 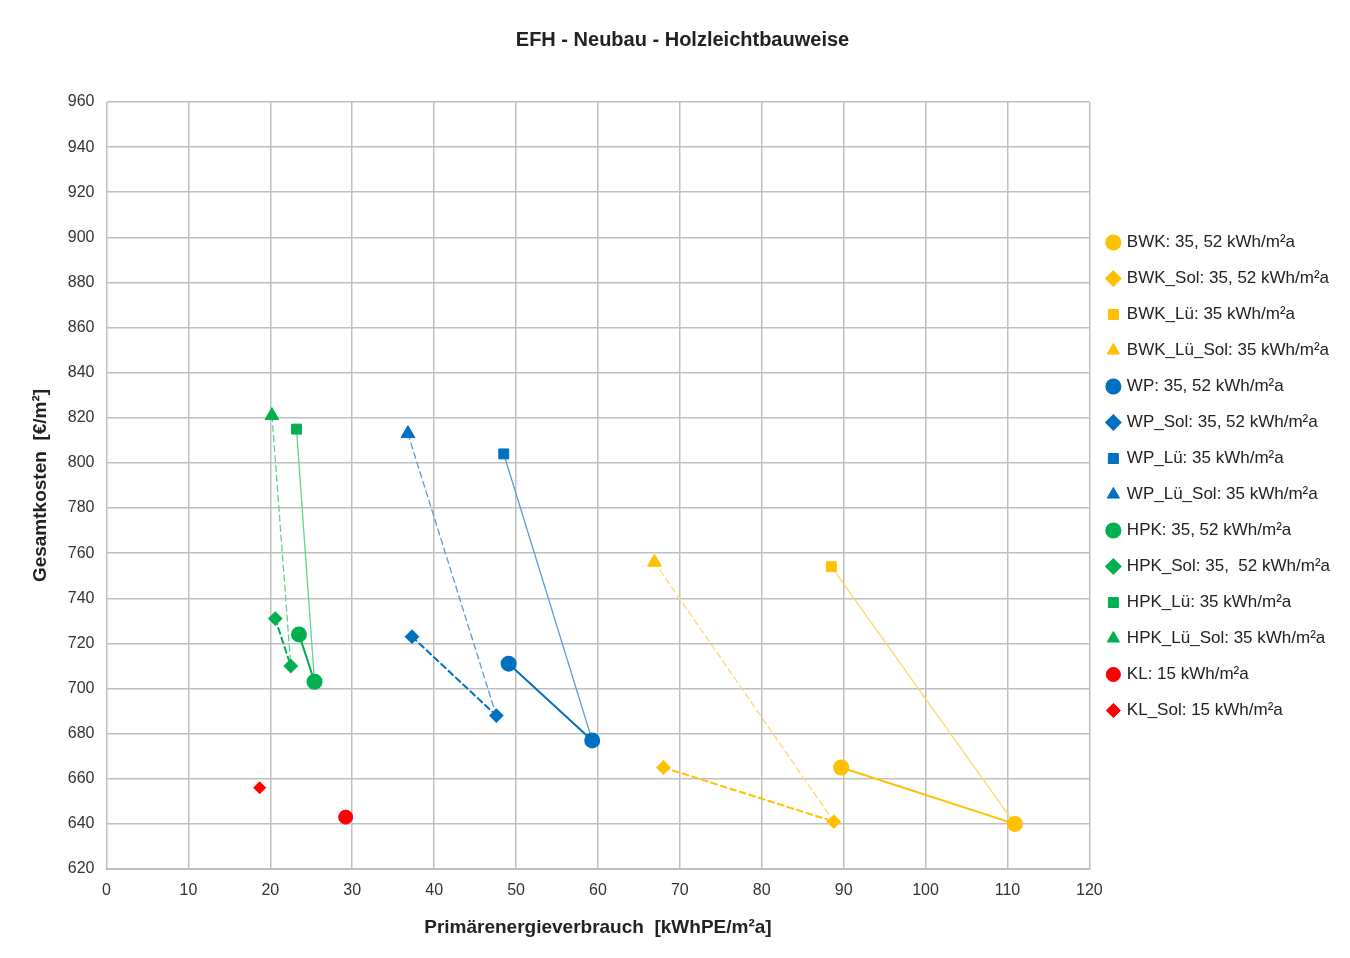 What do you see at coordinates (434, 890) in the screenshot?
I see `x-tick-label: 40` at bounding box center [434, 890].